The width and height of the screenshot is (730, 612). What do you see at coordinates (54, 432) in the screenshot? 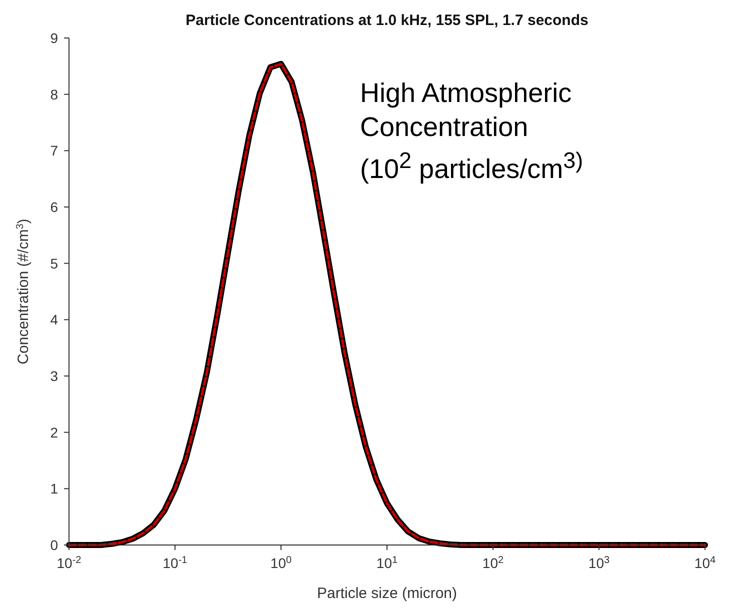
I see `y-tick-label: 2` at bounding box center [54, 432].